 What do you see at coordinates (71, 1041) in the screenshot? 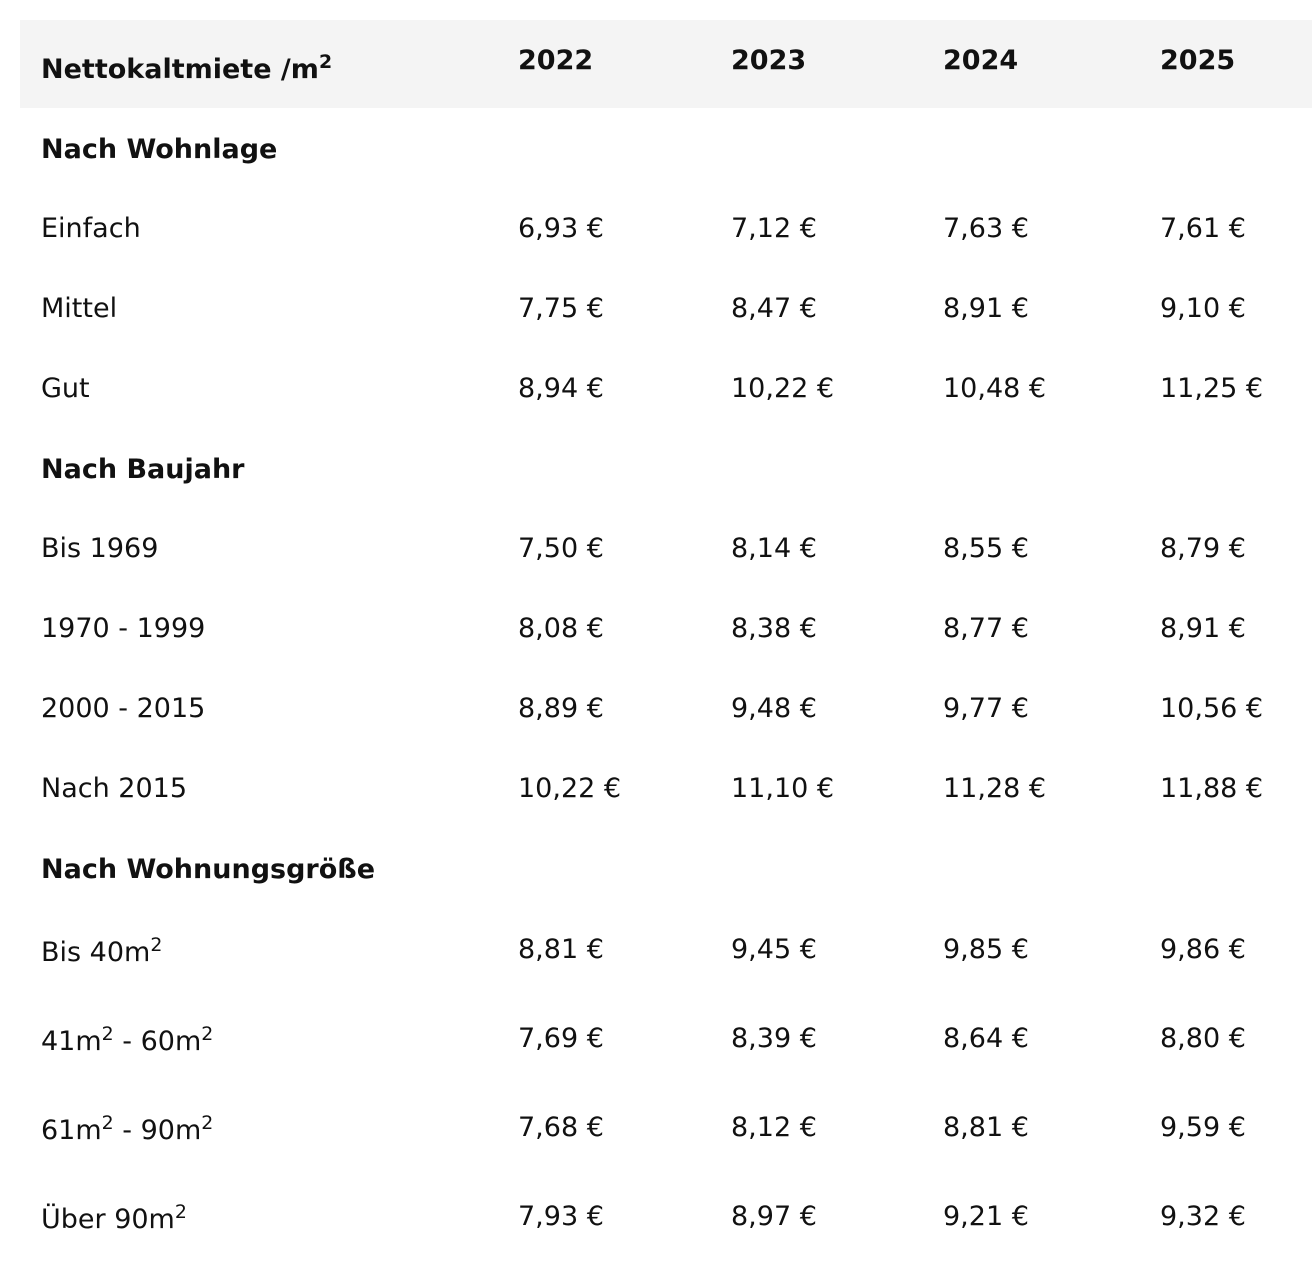
I see `row-label-part: 41m` at bounding box center [71, 1041].